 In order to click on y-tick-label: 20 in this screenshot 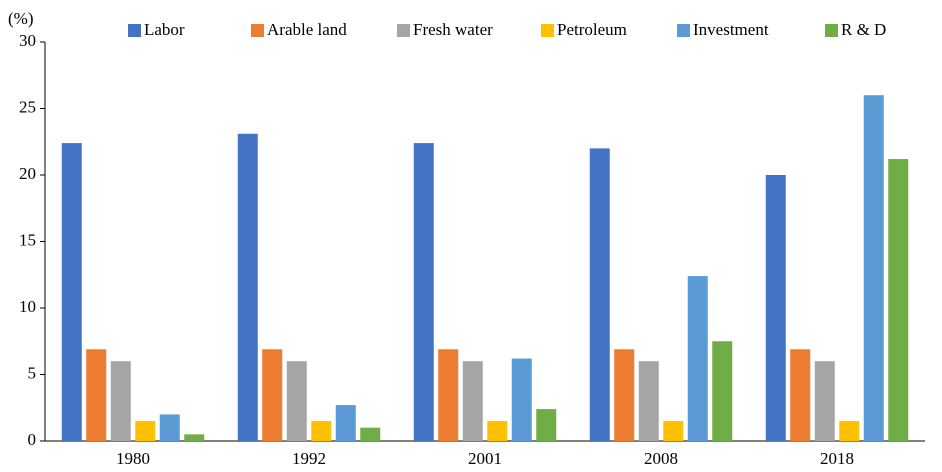, I will do `click(27, 173)`.